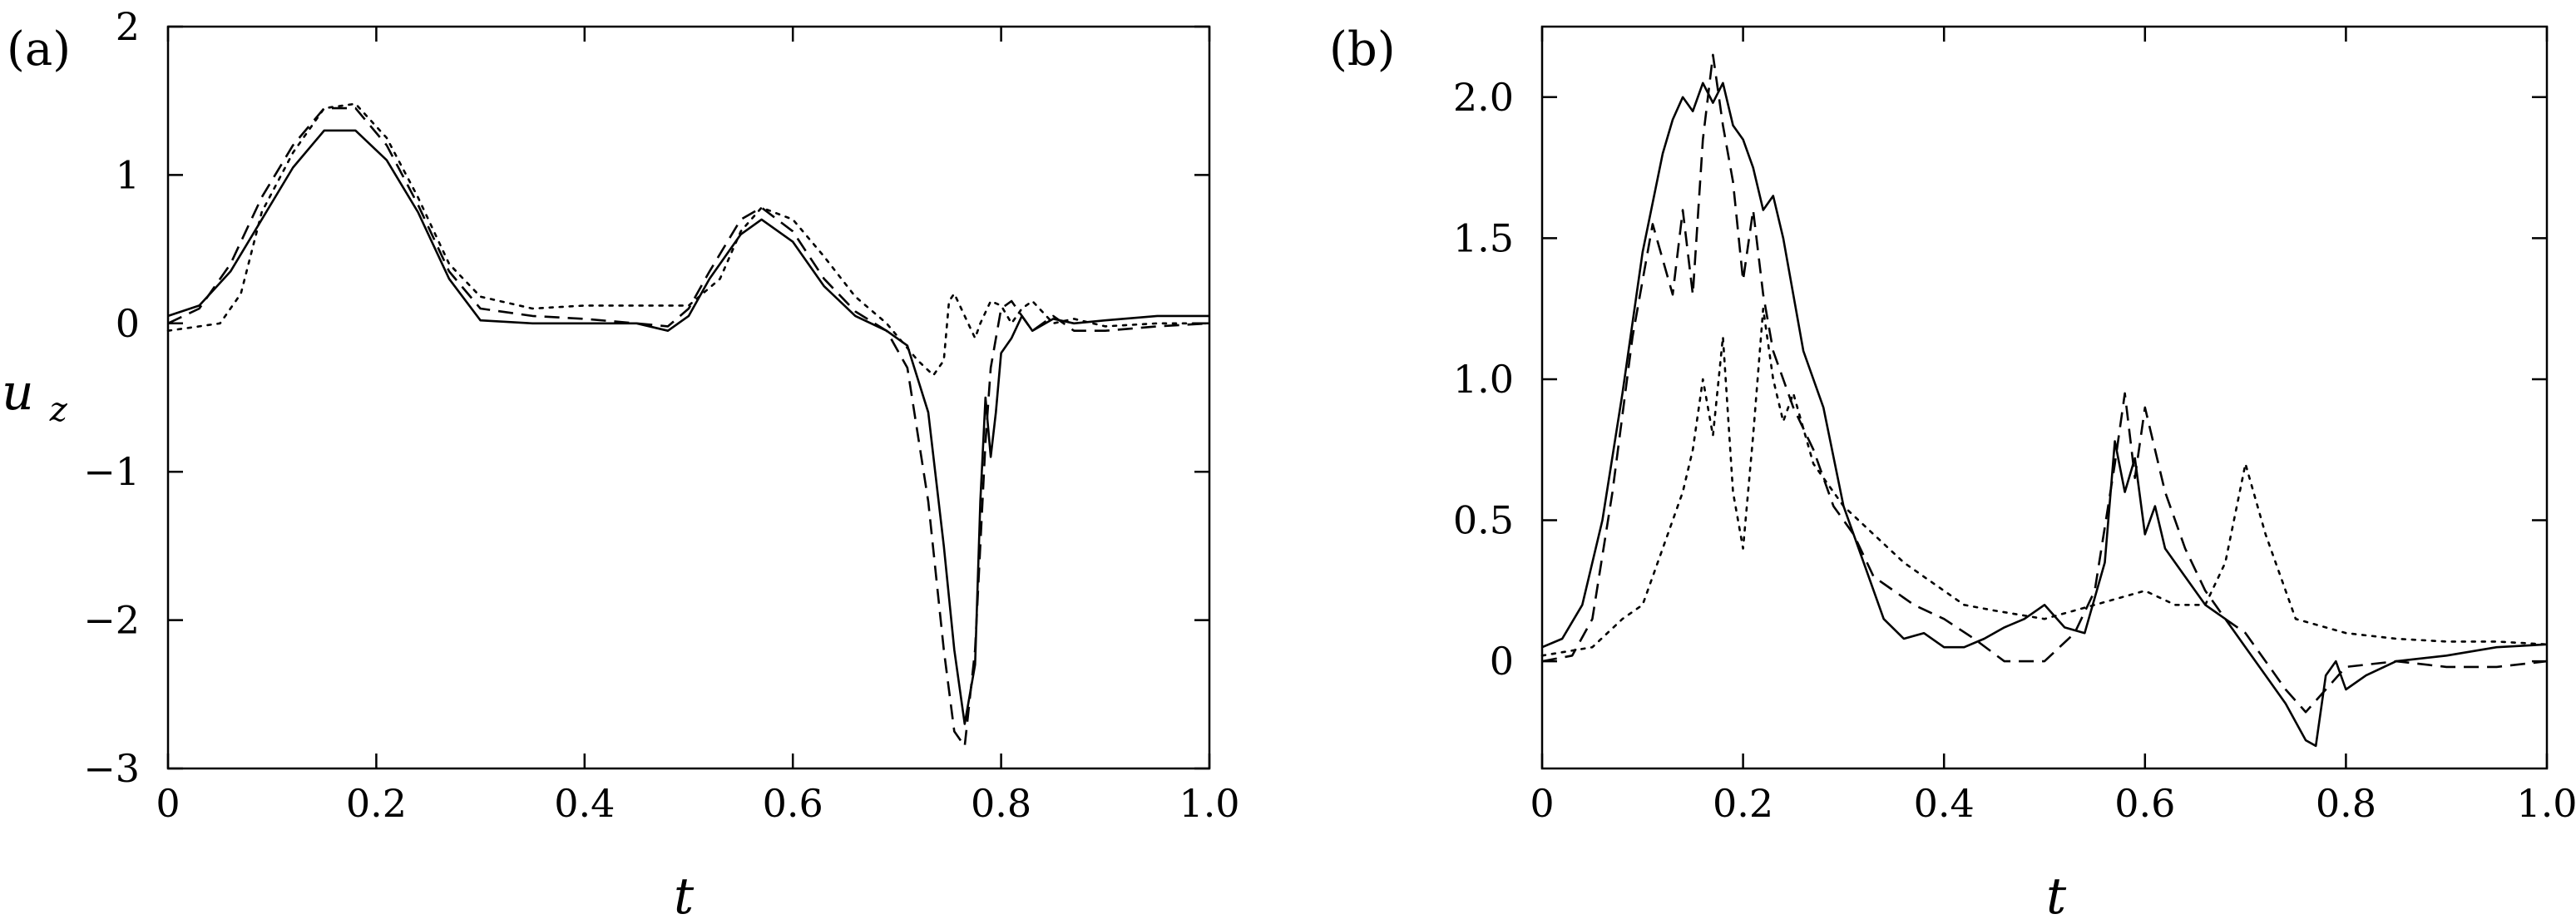 The height and width of the screenshot is (924, 2576). I want to click on y-tick-label: 2, so click(128, 26).